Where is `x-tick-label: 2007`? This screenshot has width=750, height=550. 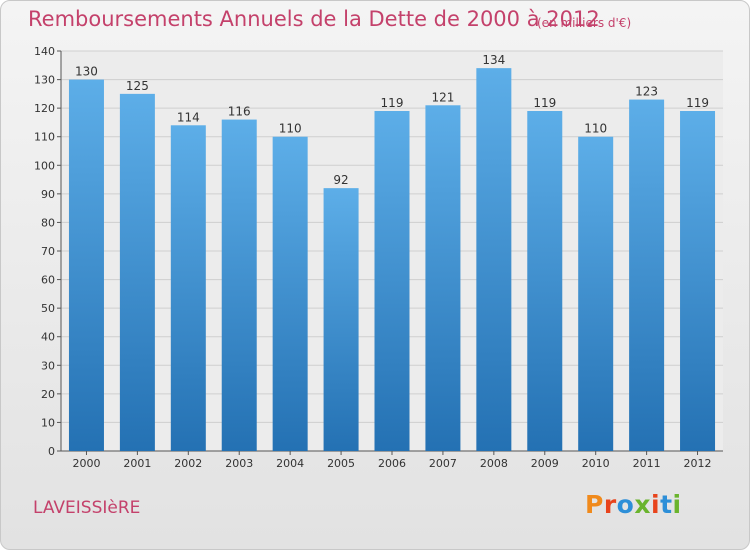 x-tick-label: 2007 is located at coordinates (443, 463).